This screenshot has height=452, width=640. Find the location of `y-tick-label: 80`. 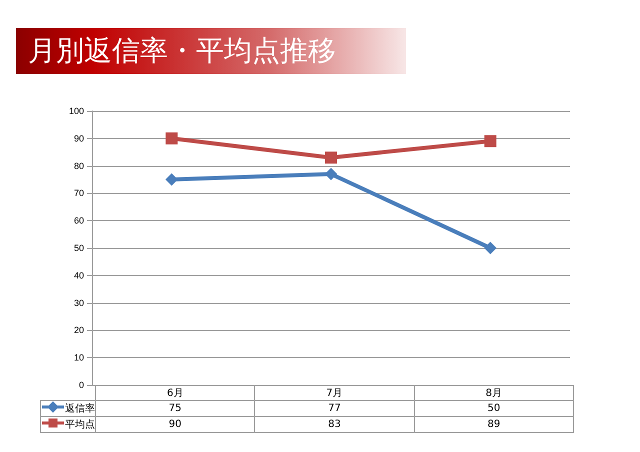

y-tick-label: 80 is located at coordinates (79, 165).